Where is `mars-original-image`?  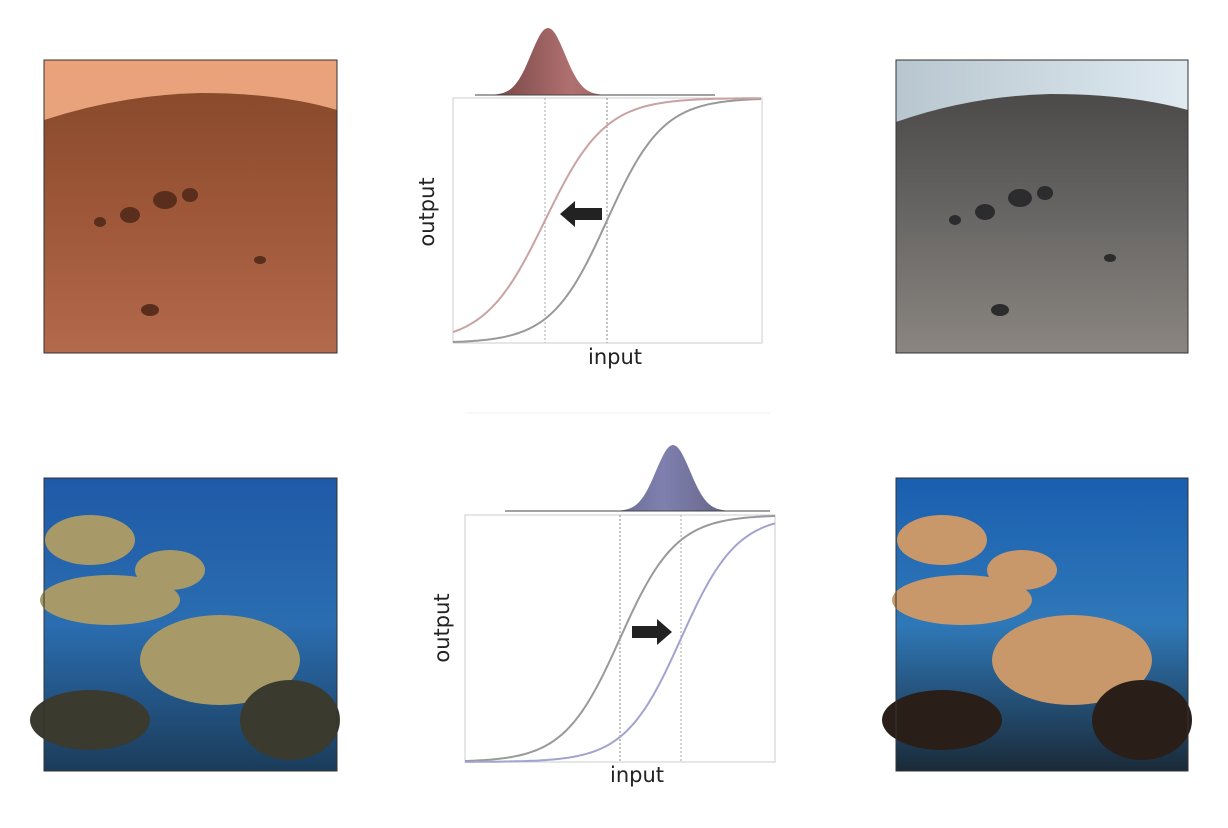
mars-original-image is located at coordinates (190, 206).